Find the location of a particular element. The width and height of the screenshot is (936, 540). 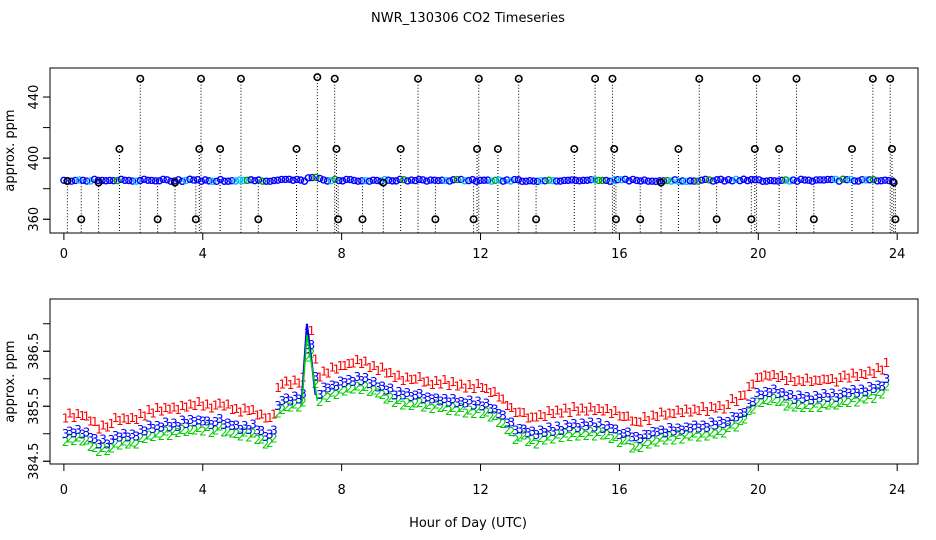

x-tick-label: 24 is located at coordinates (897, 254).